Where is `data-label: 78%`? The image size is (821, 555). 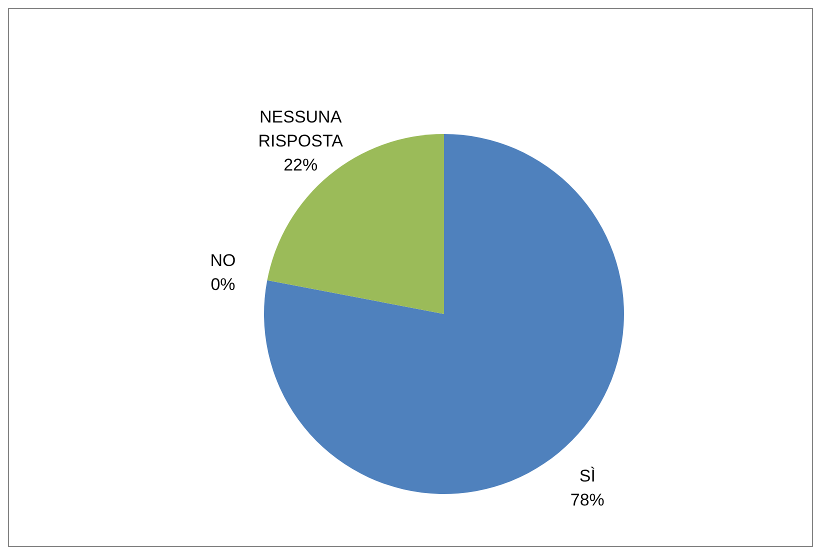
data-label: 78% is located at coordinates (587, 499).